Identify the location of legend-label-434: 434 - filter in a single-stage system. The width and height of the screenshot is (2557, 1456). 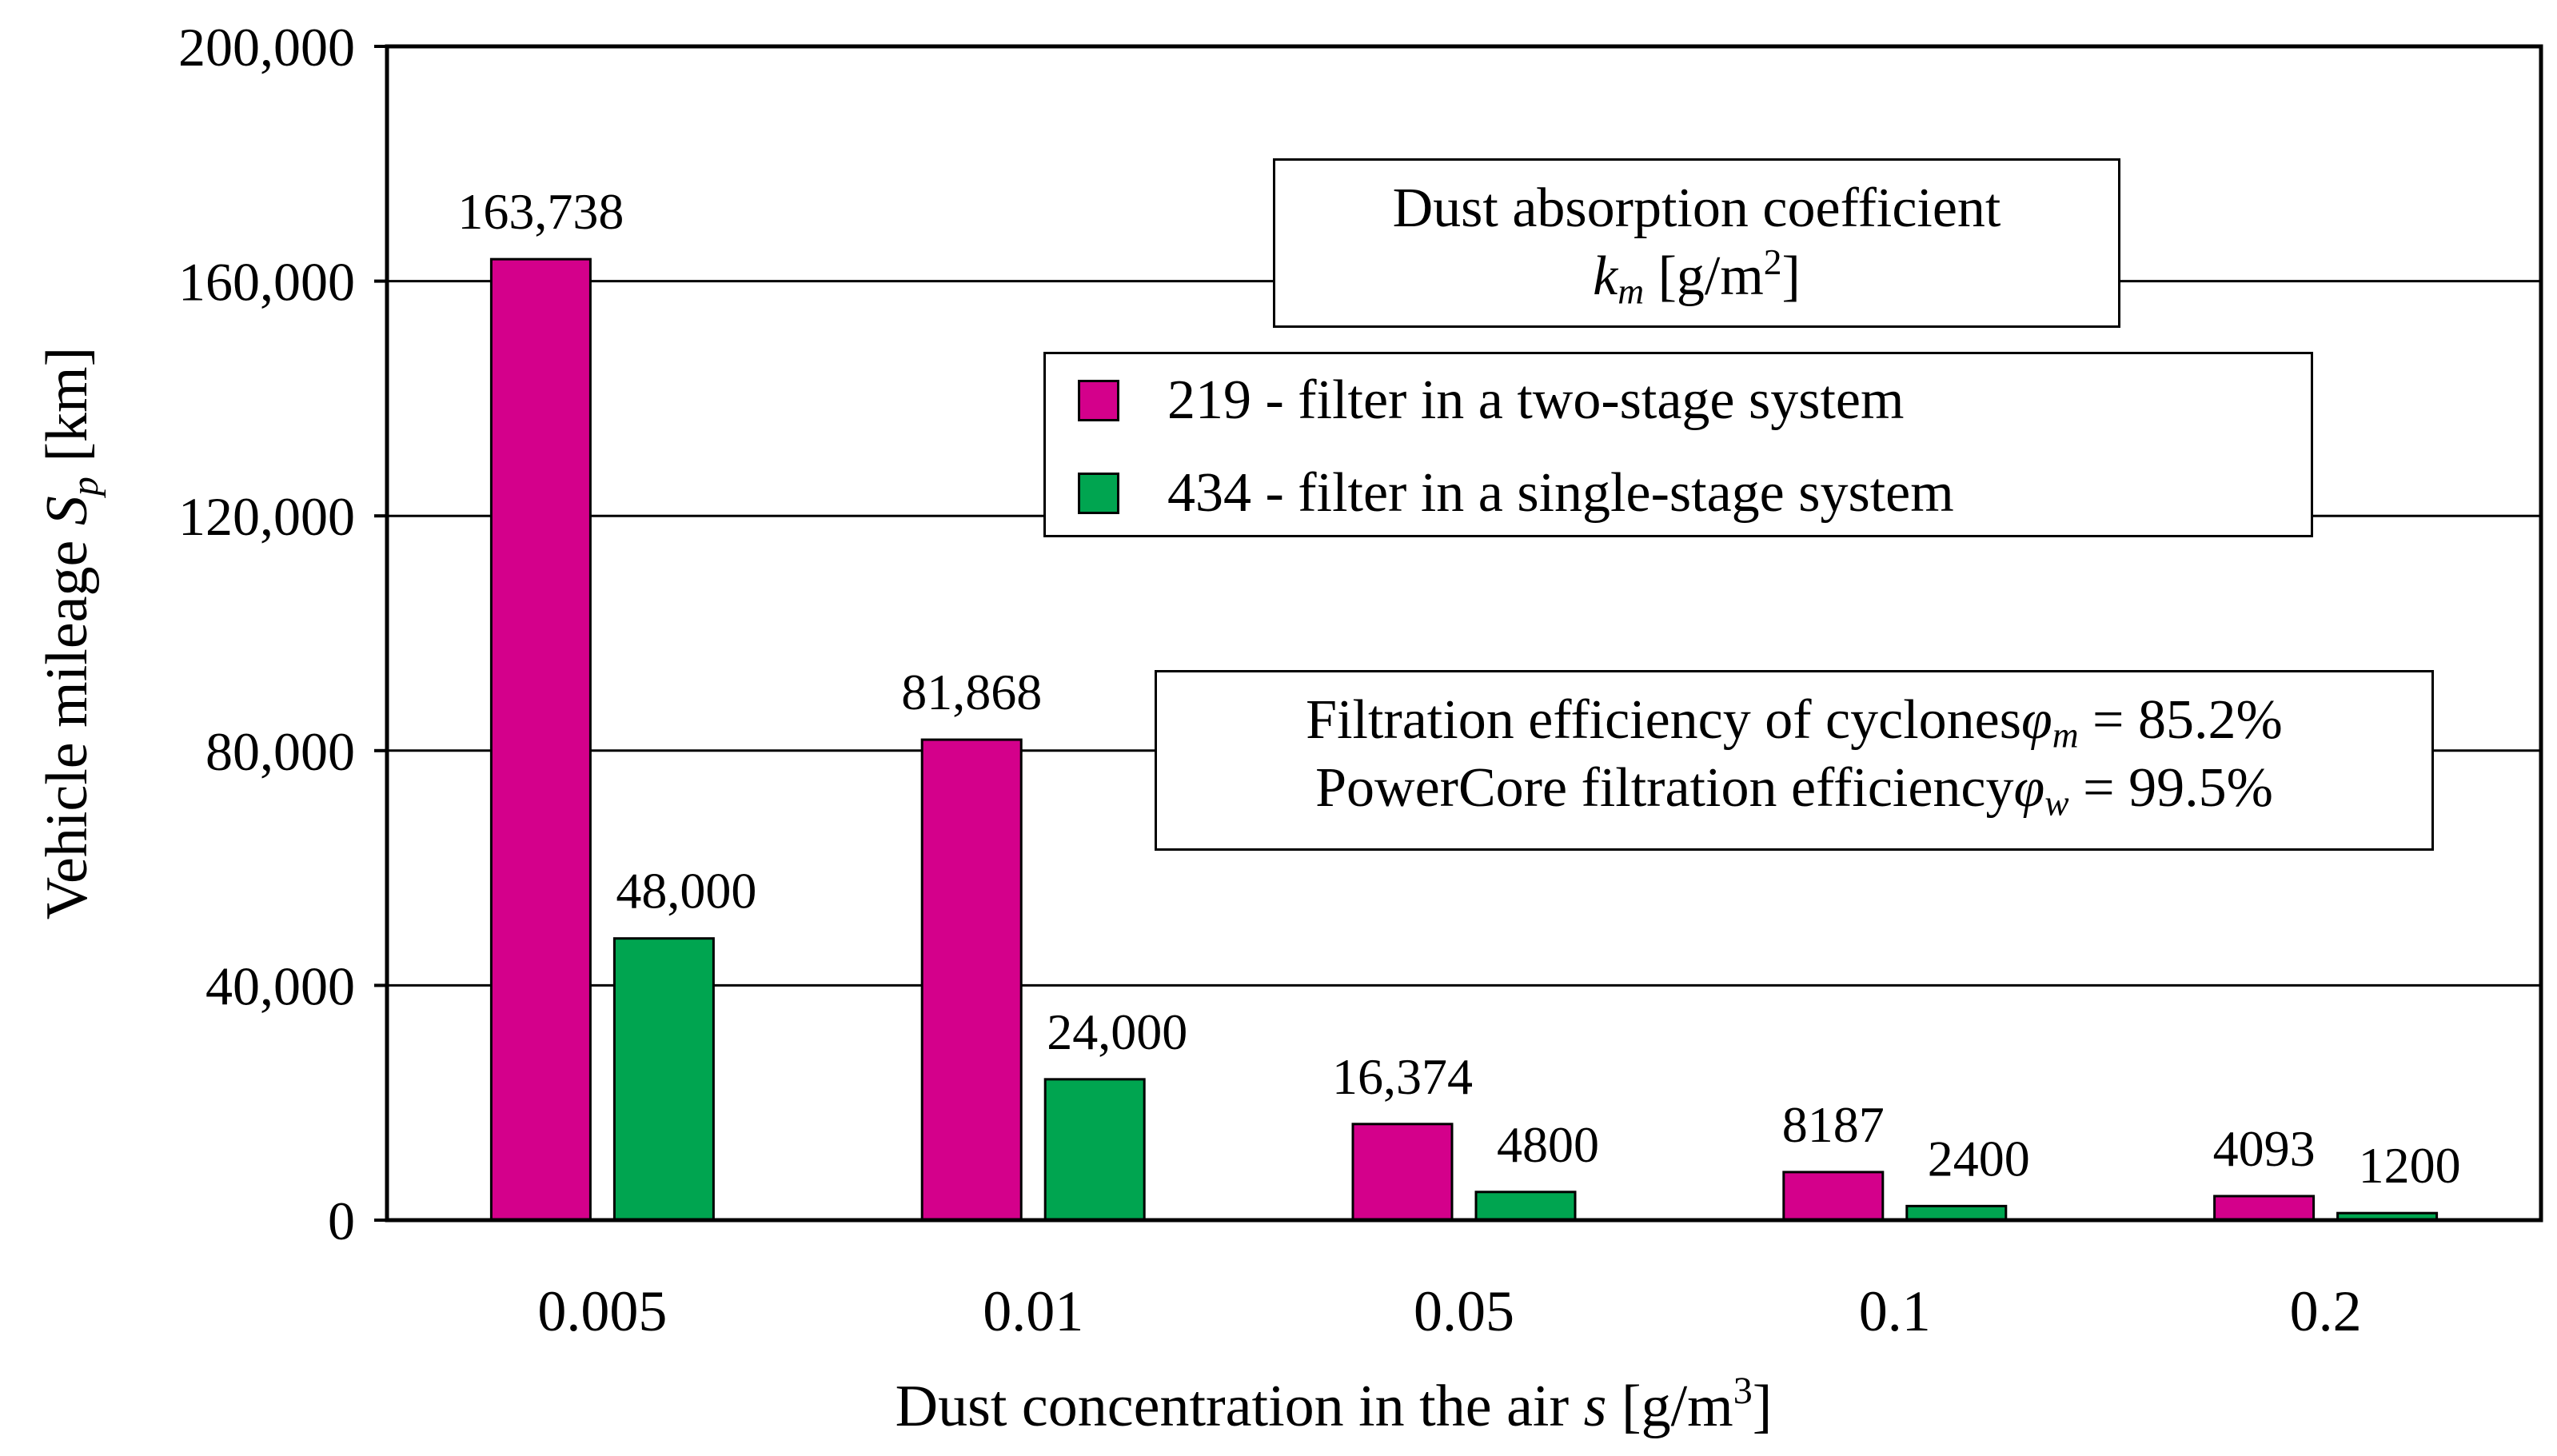
(1560, 493).